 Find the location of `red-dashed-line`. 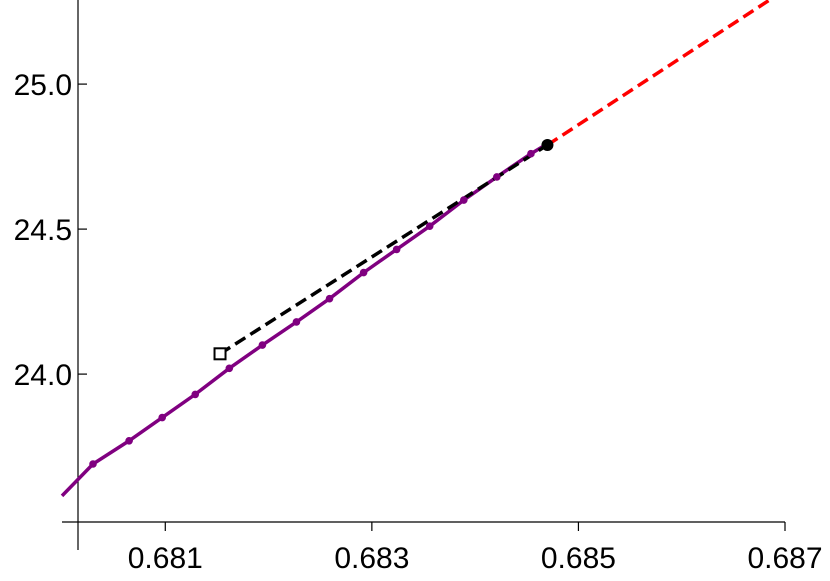

red-dashed-line is located at coordinates (658, 73).